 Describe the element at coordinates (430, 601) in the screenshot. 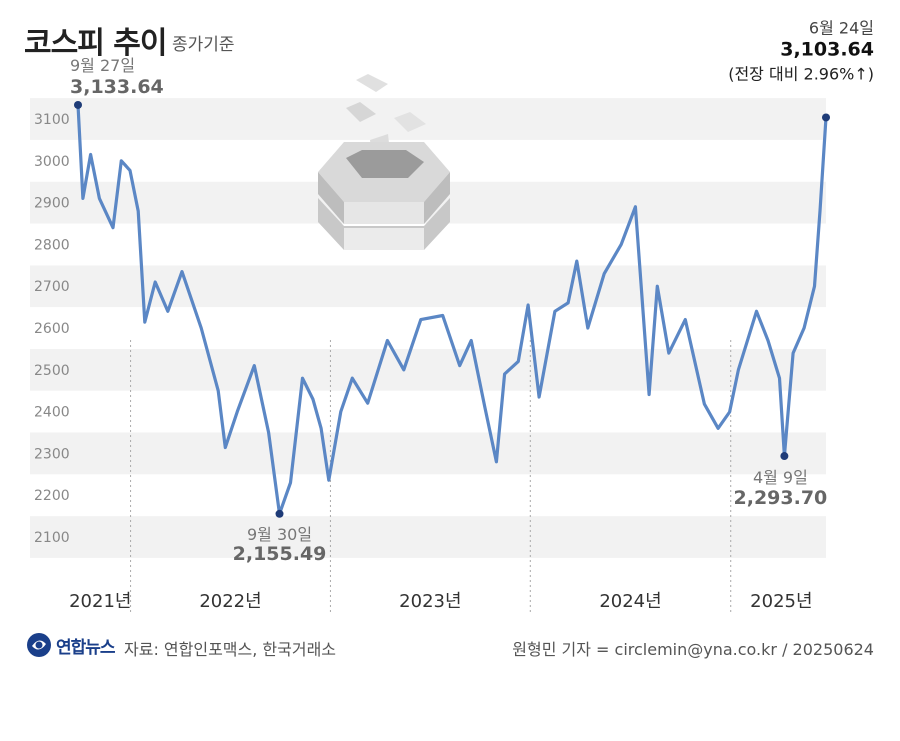

I see `x-year-label: 2023년` at that location.